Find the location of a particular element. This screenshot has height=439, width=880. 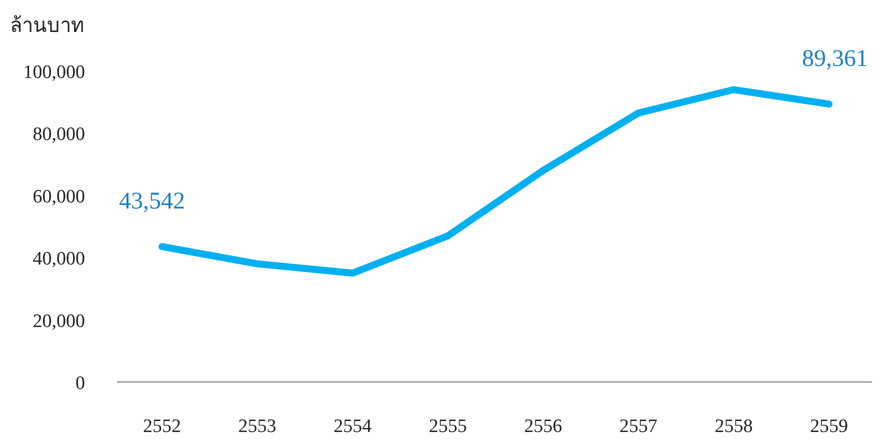

x-tick-label: 2557 is located at coordinates (638, 426).